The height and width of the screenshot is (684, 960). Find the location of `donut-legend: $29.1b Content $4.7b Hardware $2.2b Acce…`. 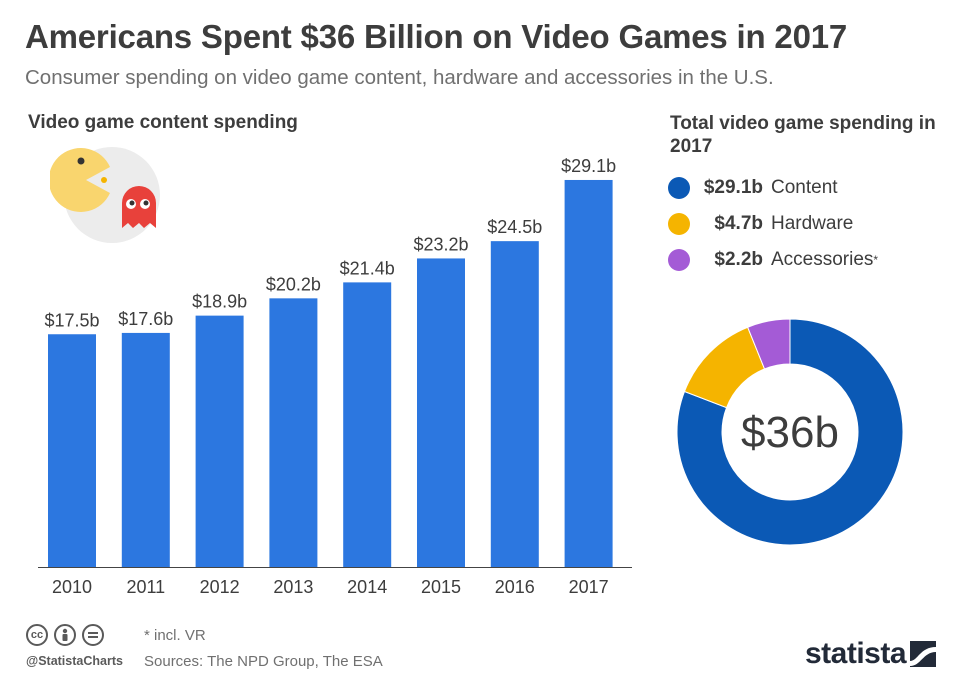

donut-legend: $29.1b Content $4.7b Hardware $2.2b Acce… is located at coordinates (773, 224).